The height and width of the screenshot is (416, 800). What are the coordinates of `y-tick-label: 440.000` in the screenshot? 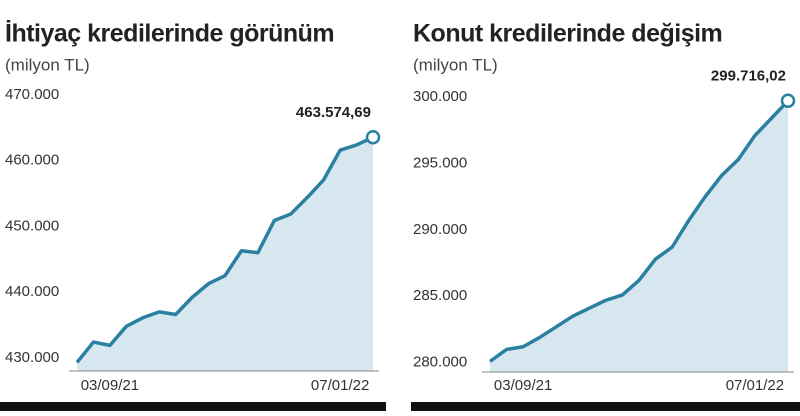 It's located at (32, 291).